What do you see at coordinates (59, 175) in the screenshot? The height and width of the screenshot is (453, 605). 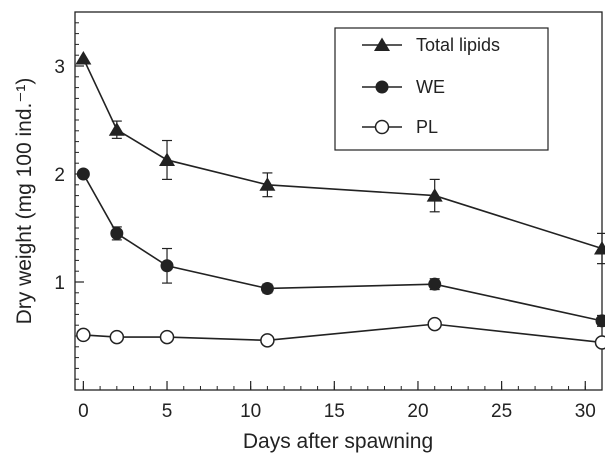 I see `y-tick-label: 2` at bounding box center [59, 175].